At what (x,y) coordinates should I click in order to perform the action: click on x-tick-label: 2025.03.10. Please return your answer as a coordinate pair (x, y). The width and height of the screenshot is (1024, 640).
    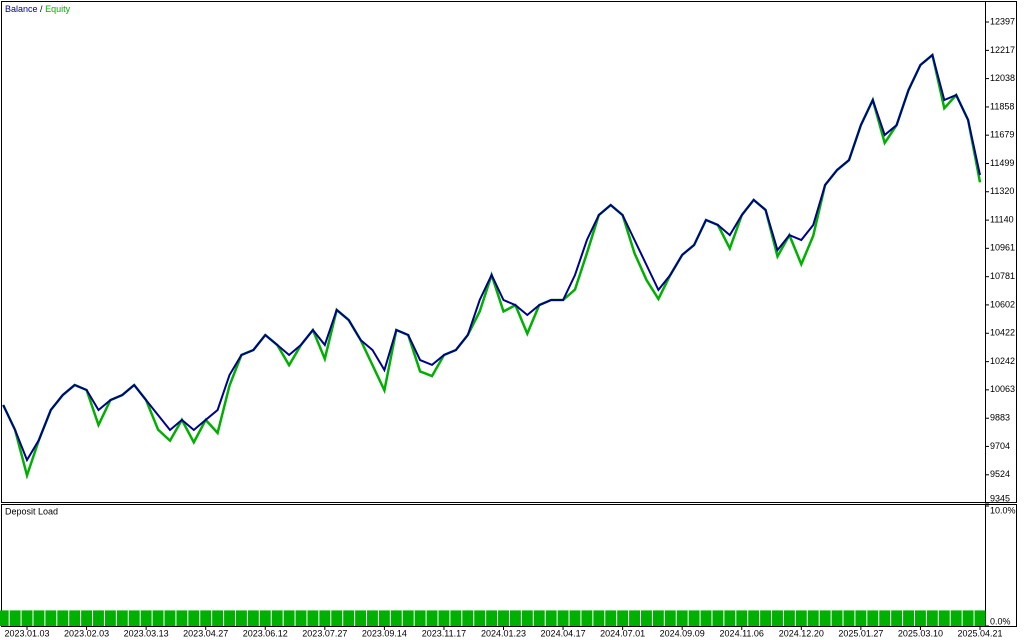
    Looking at the image, I should click on (920, 633).